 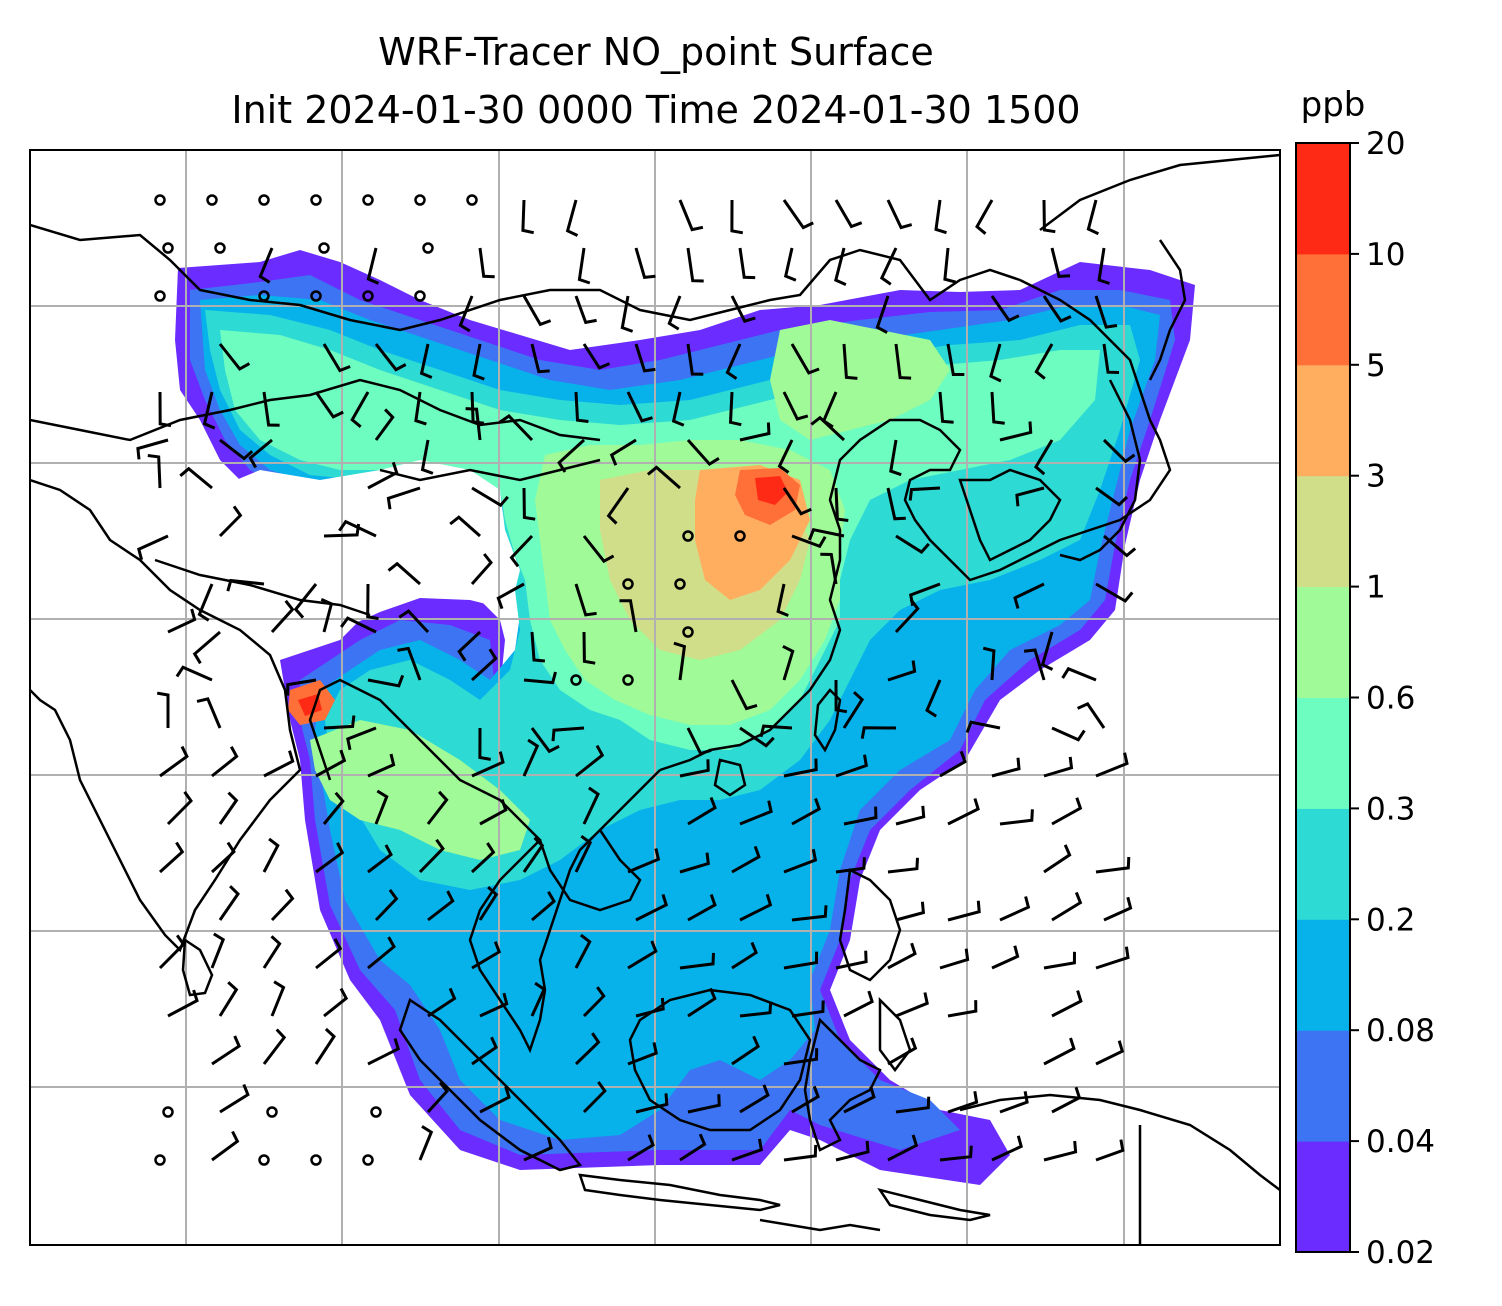 I want to click on colorbar-tick-label: 0.2, so click(x=1390, y=920).